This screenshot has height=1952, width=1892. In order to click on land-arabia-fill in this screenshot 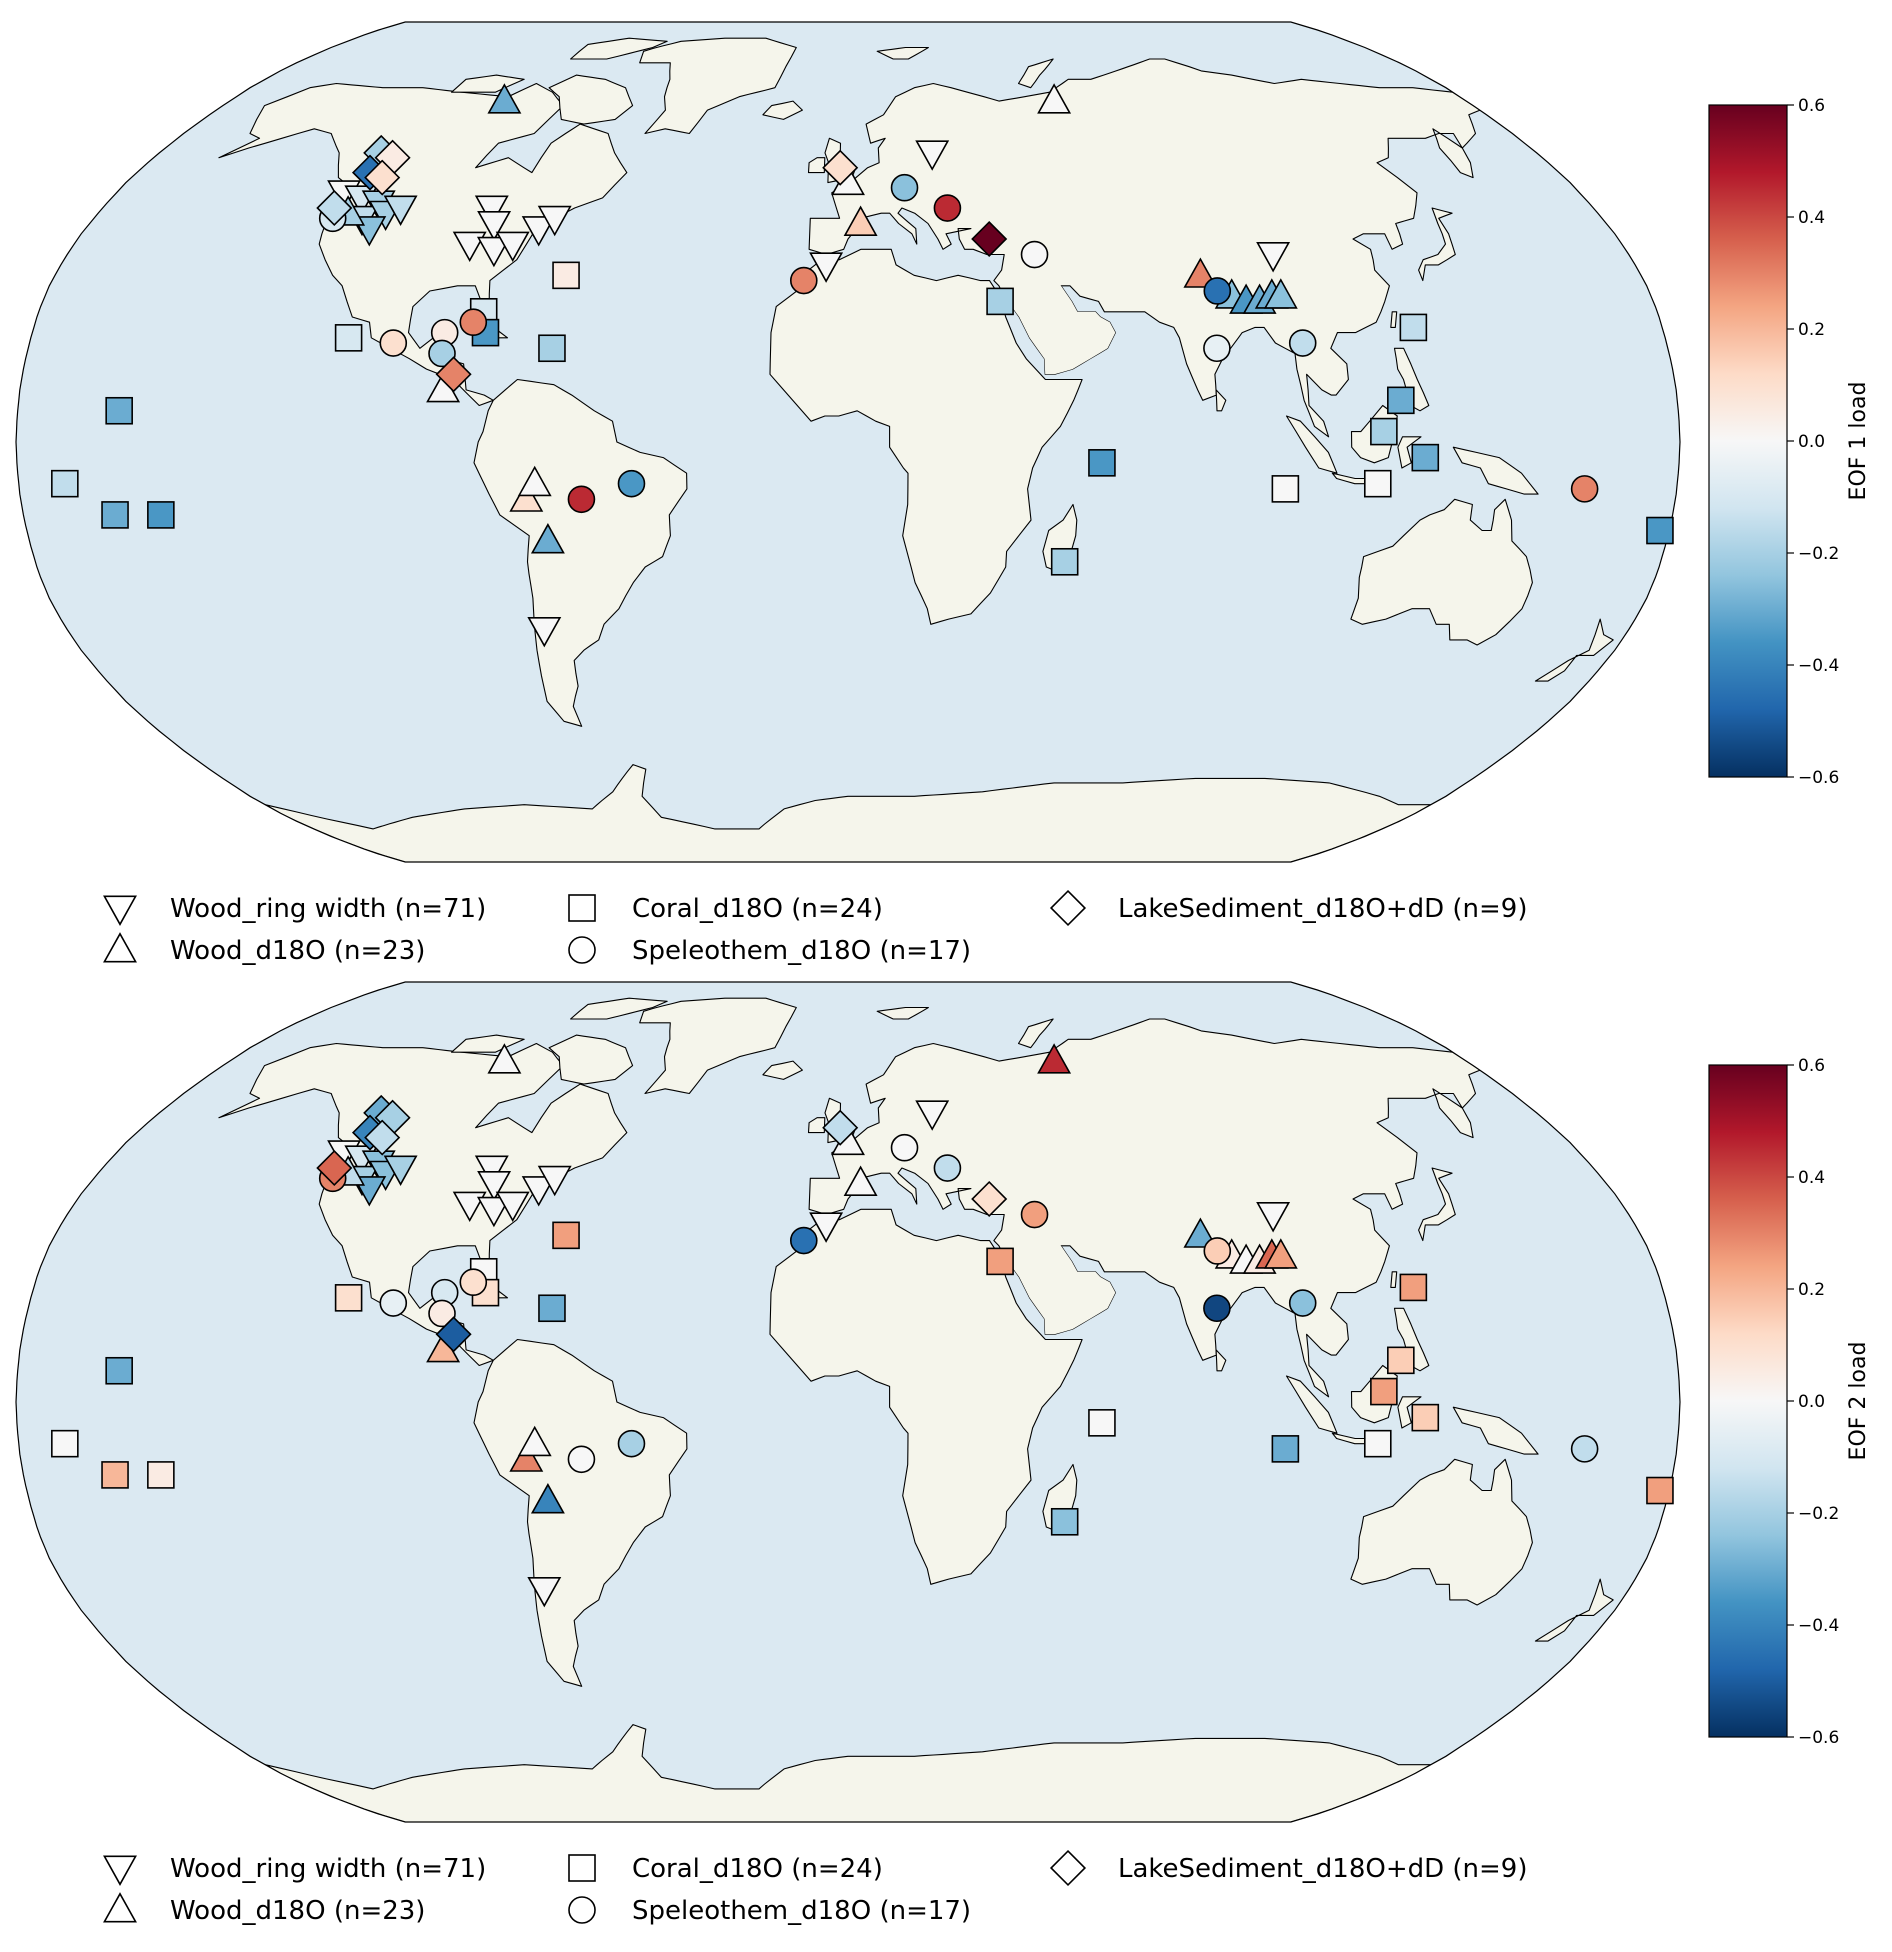, I will do `click(1059, 325)`.